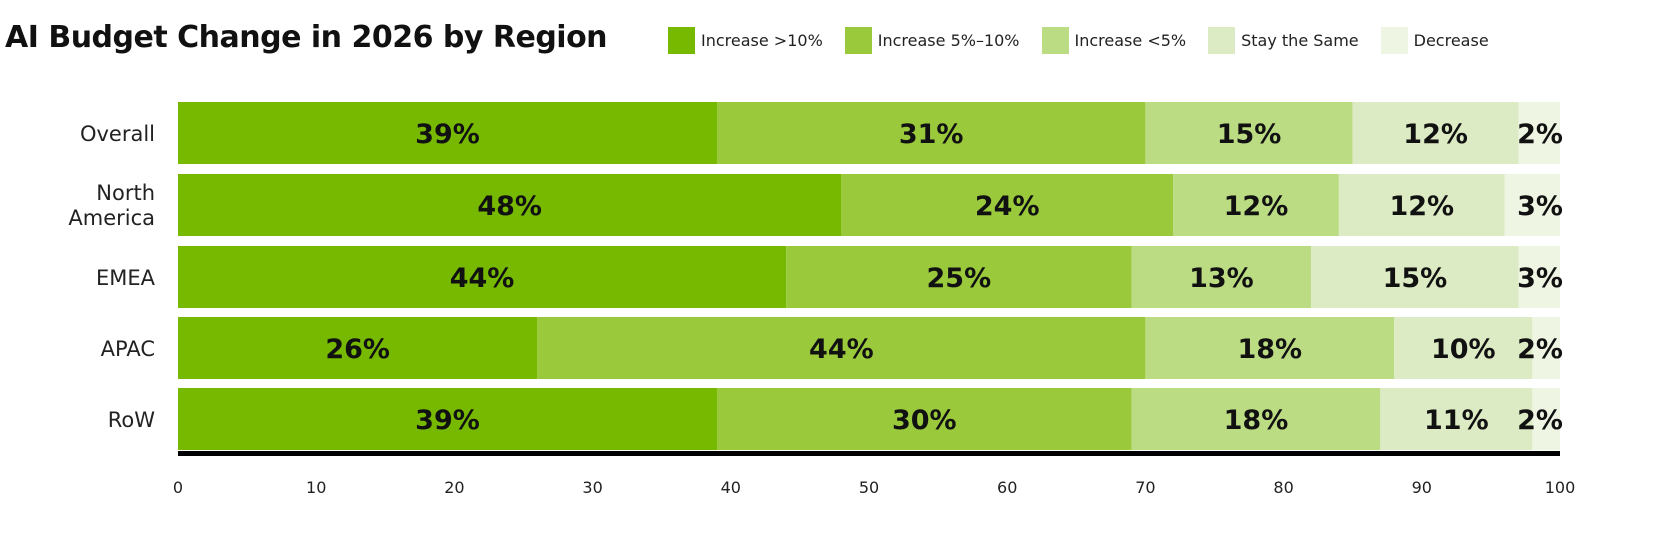 Image resolution: width=1680 pixels, height=550 pixels. I want to click on data-label: 25%, so click(959, 278).